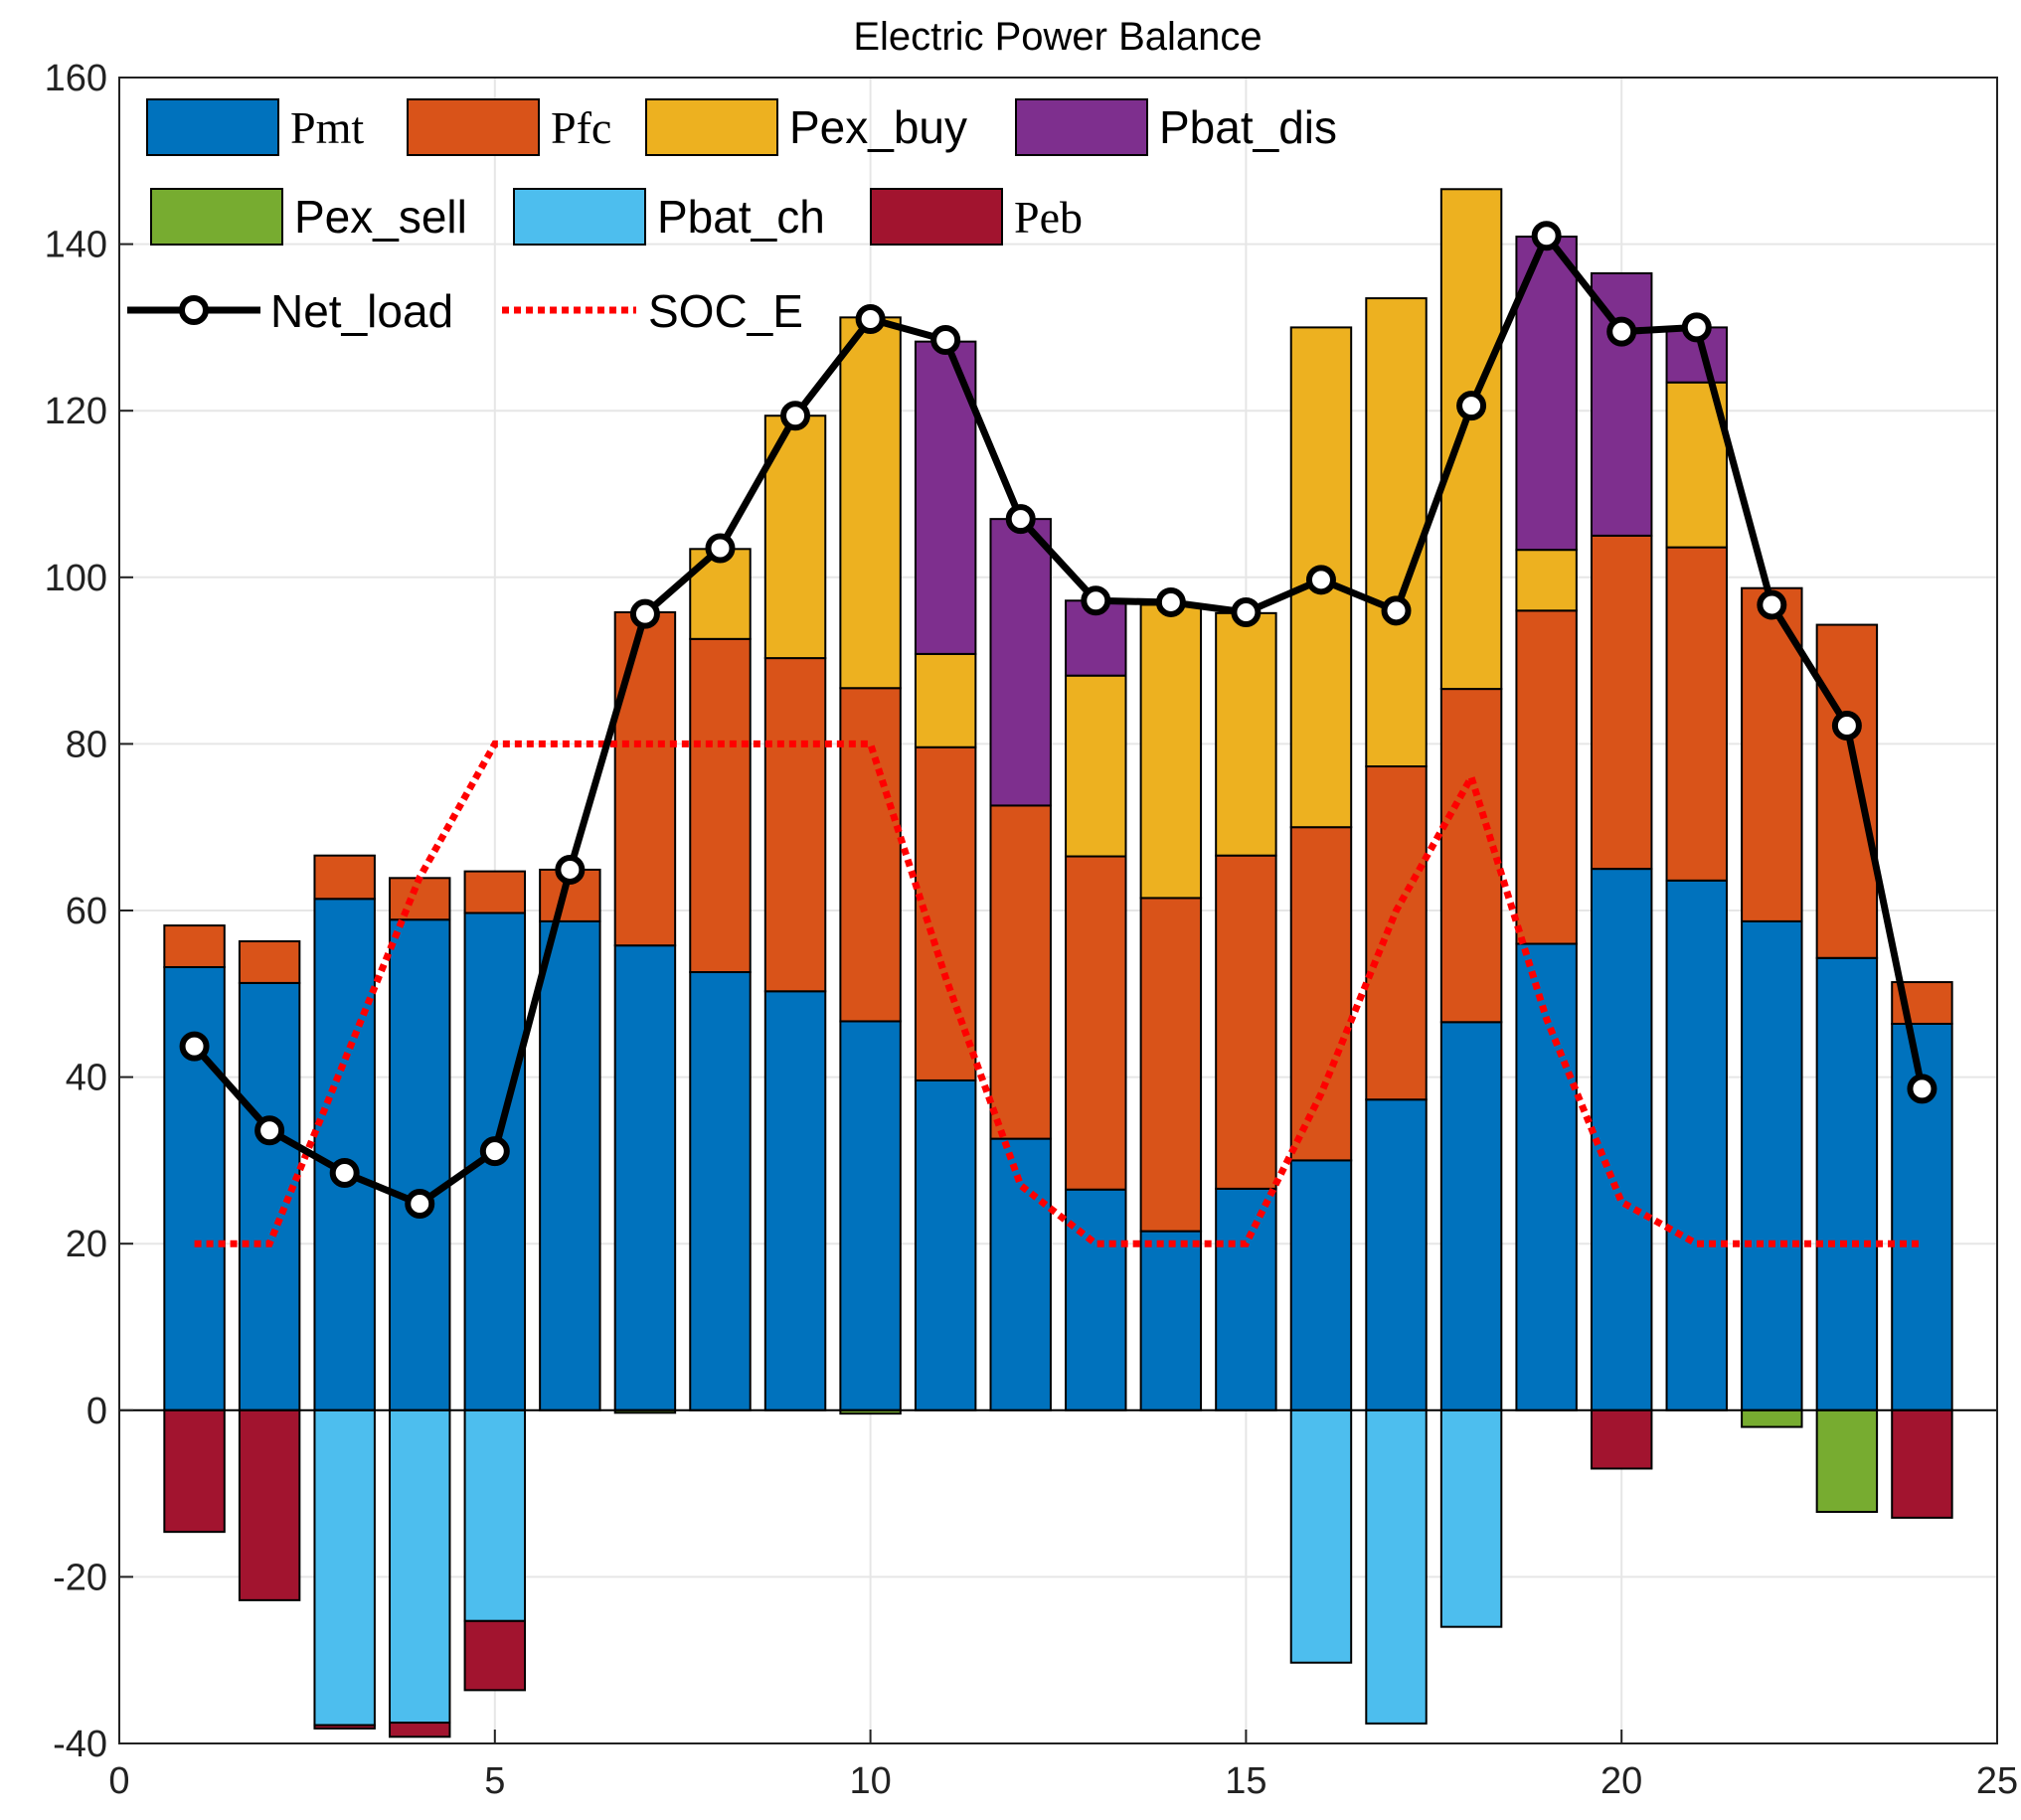 The width and height of the screenshot is (2021, 1820). What do you see at coordinates (86, 911) in the screenshot?
I see `y-tick-label: 60` at bounding box center [86, 911].